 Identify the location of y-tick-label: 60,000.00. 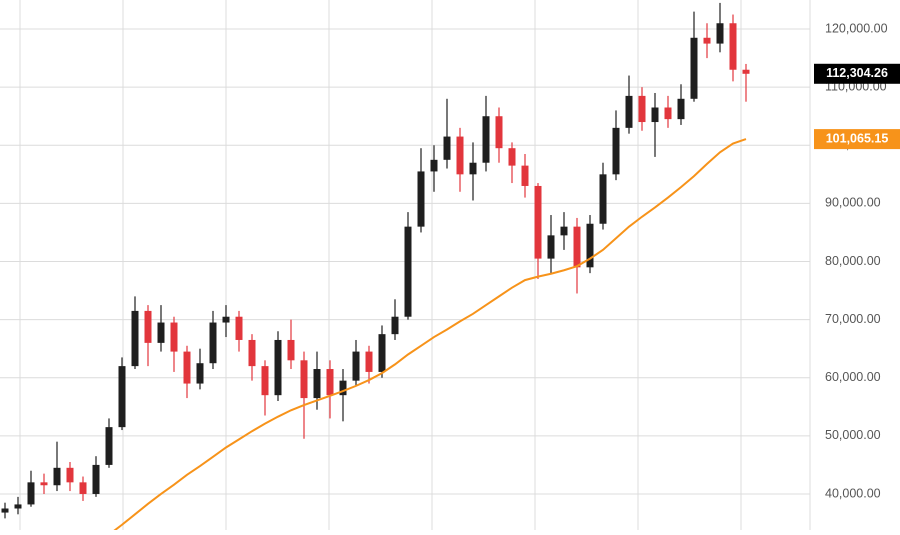
(853, 377).